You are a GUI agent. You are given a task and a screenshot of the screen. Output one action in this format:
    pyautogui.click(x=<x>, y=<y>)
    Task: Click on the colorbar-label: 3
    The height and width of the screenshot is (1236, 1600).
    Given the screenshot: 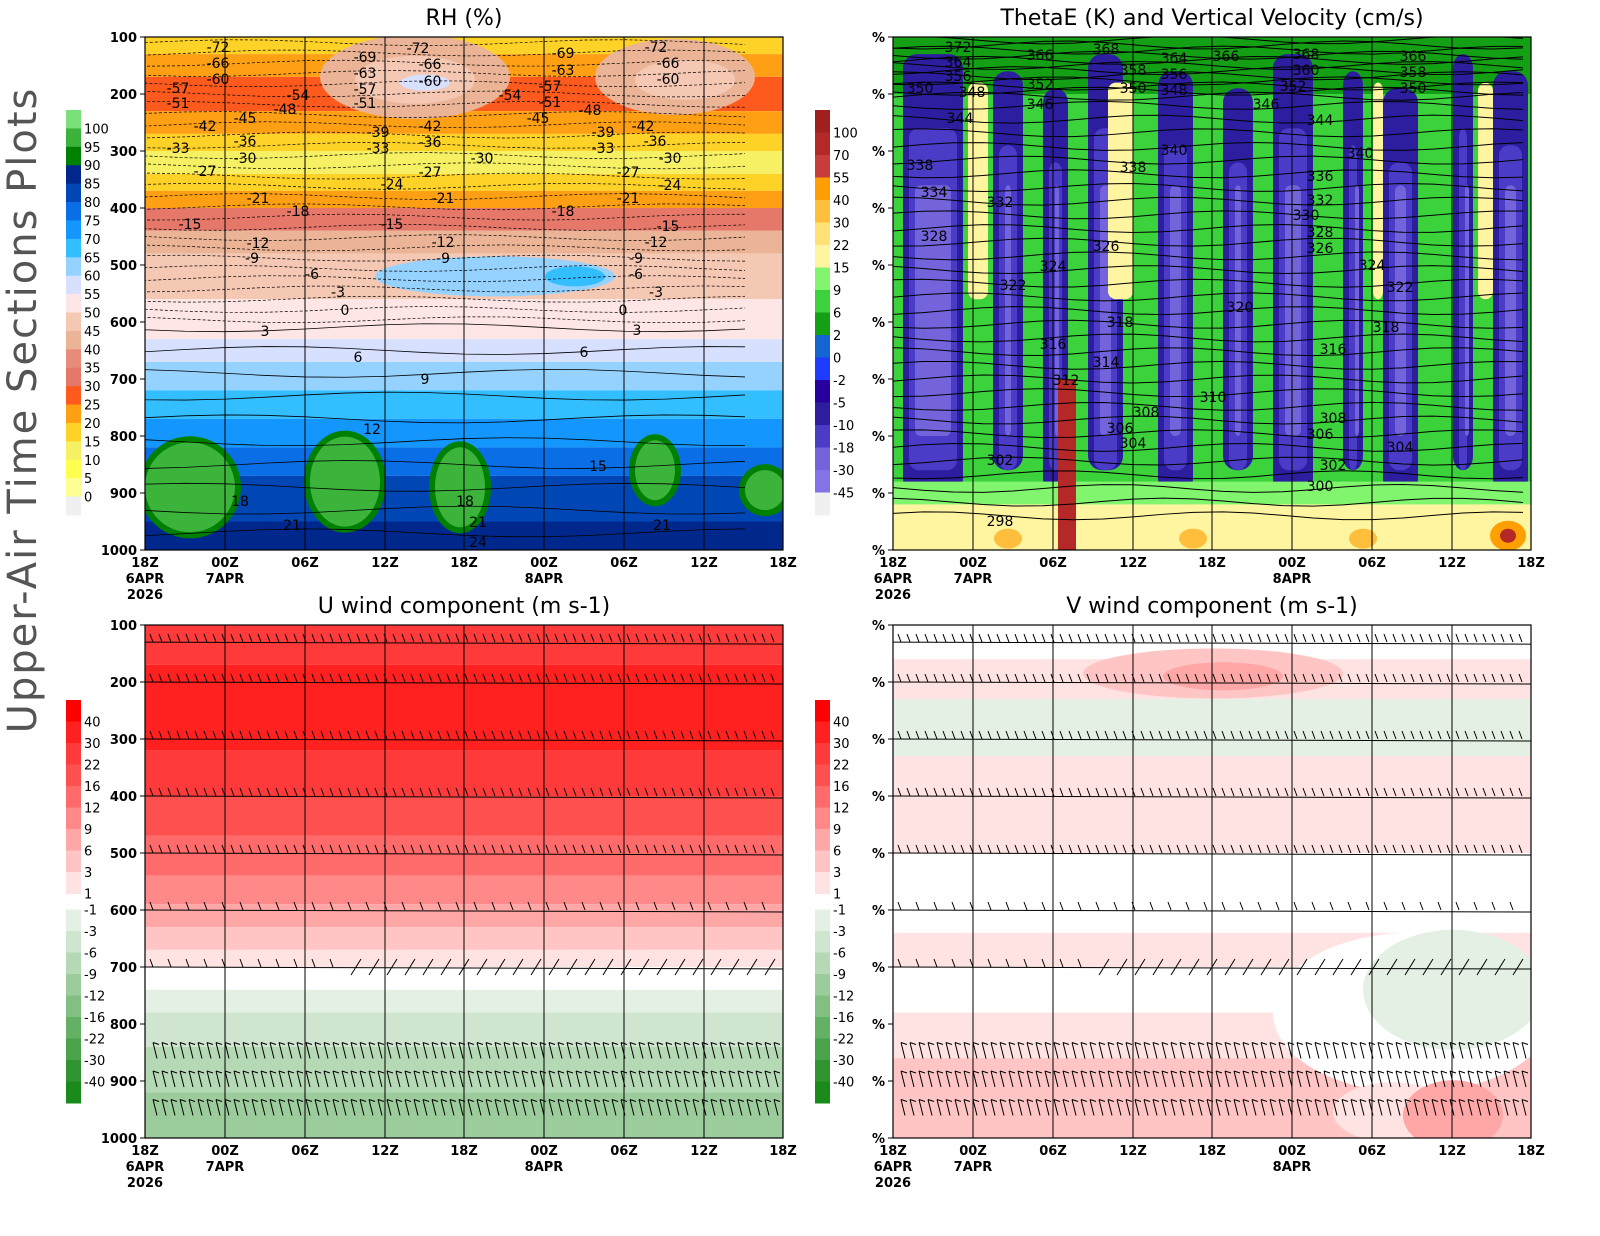 What is the action you would take?
    pyautogui.click(x=88, y=873)
    